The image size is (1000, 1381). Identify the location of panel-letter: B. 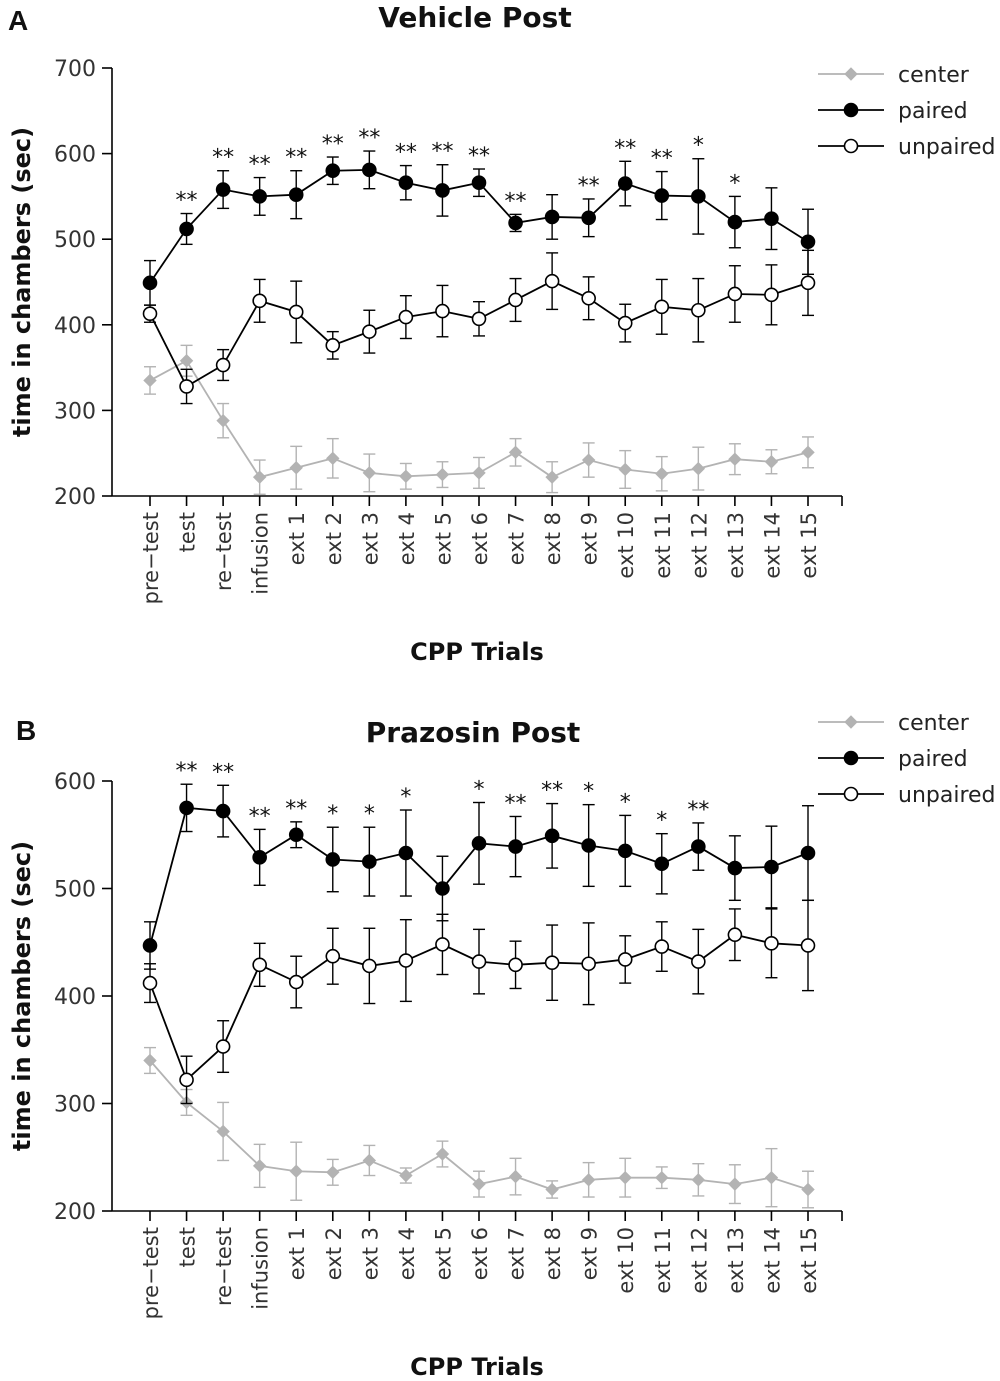
(26, 730).